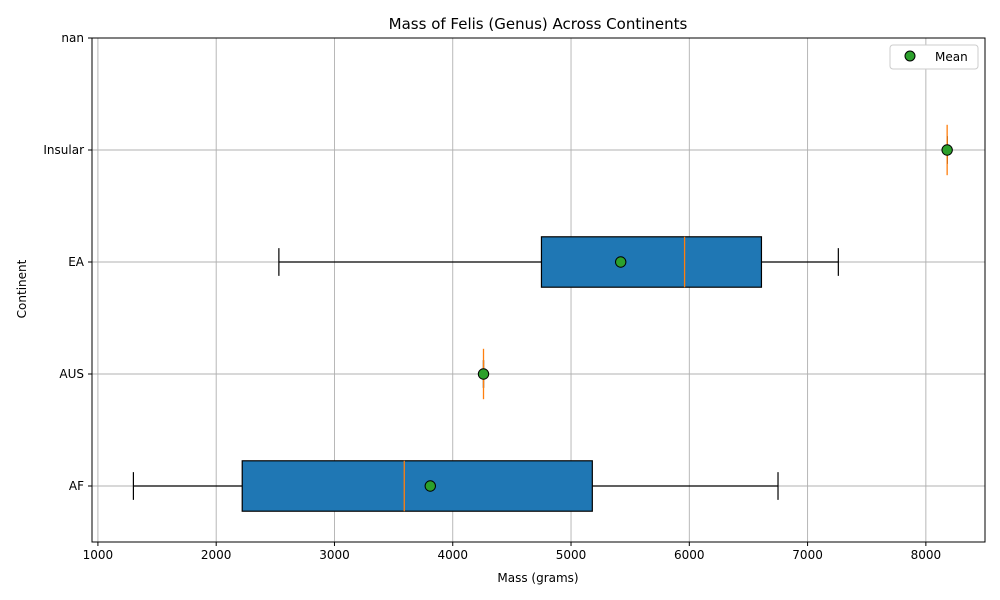  Describe the element at coordinates (63, 150) in the screenshot. I see `y-tick-label: Insular` at that location.